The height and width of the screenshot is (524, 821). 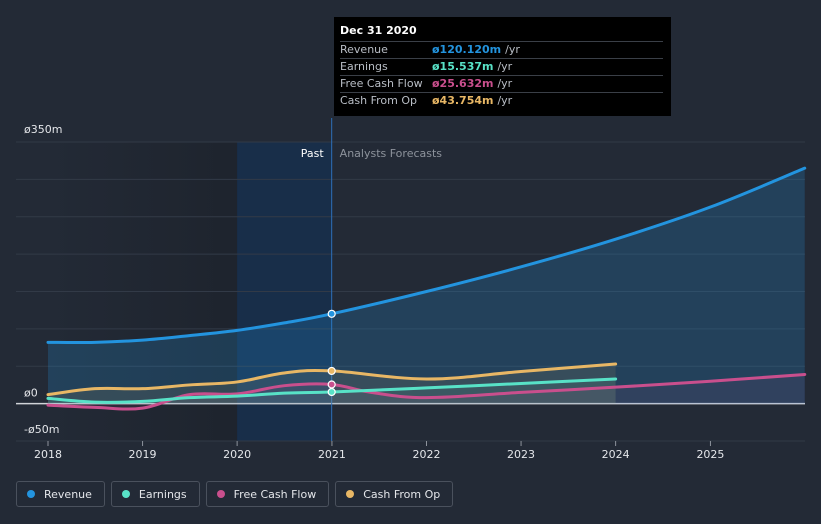 What do you see at coordinates (521, 454) in the screenshot?
I see `x-tick-label: 2023` at bounding box center [521, 454].